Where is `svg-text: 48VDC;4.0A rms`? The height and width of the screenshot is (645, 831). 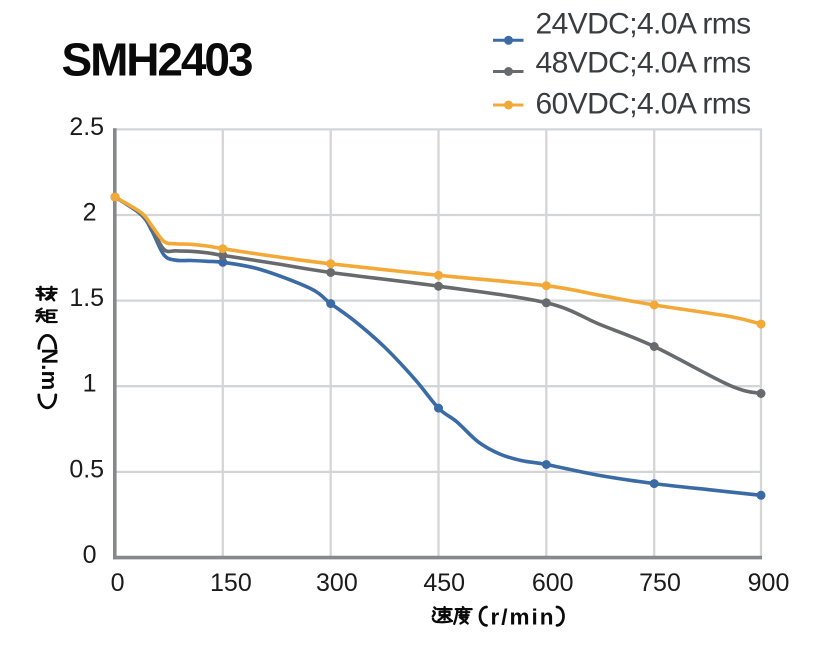
svg-text: 48VDC;4.0A rms is located at coordinates (643, 63).